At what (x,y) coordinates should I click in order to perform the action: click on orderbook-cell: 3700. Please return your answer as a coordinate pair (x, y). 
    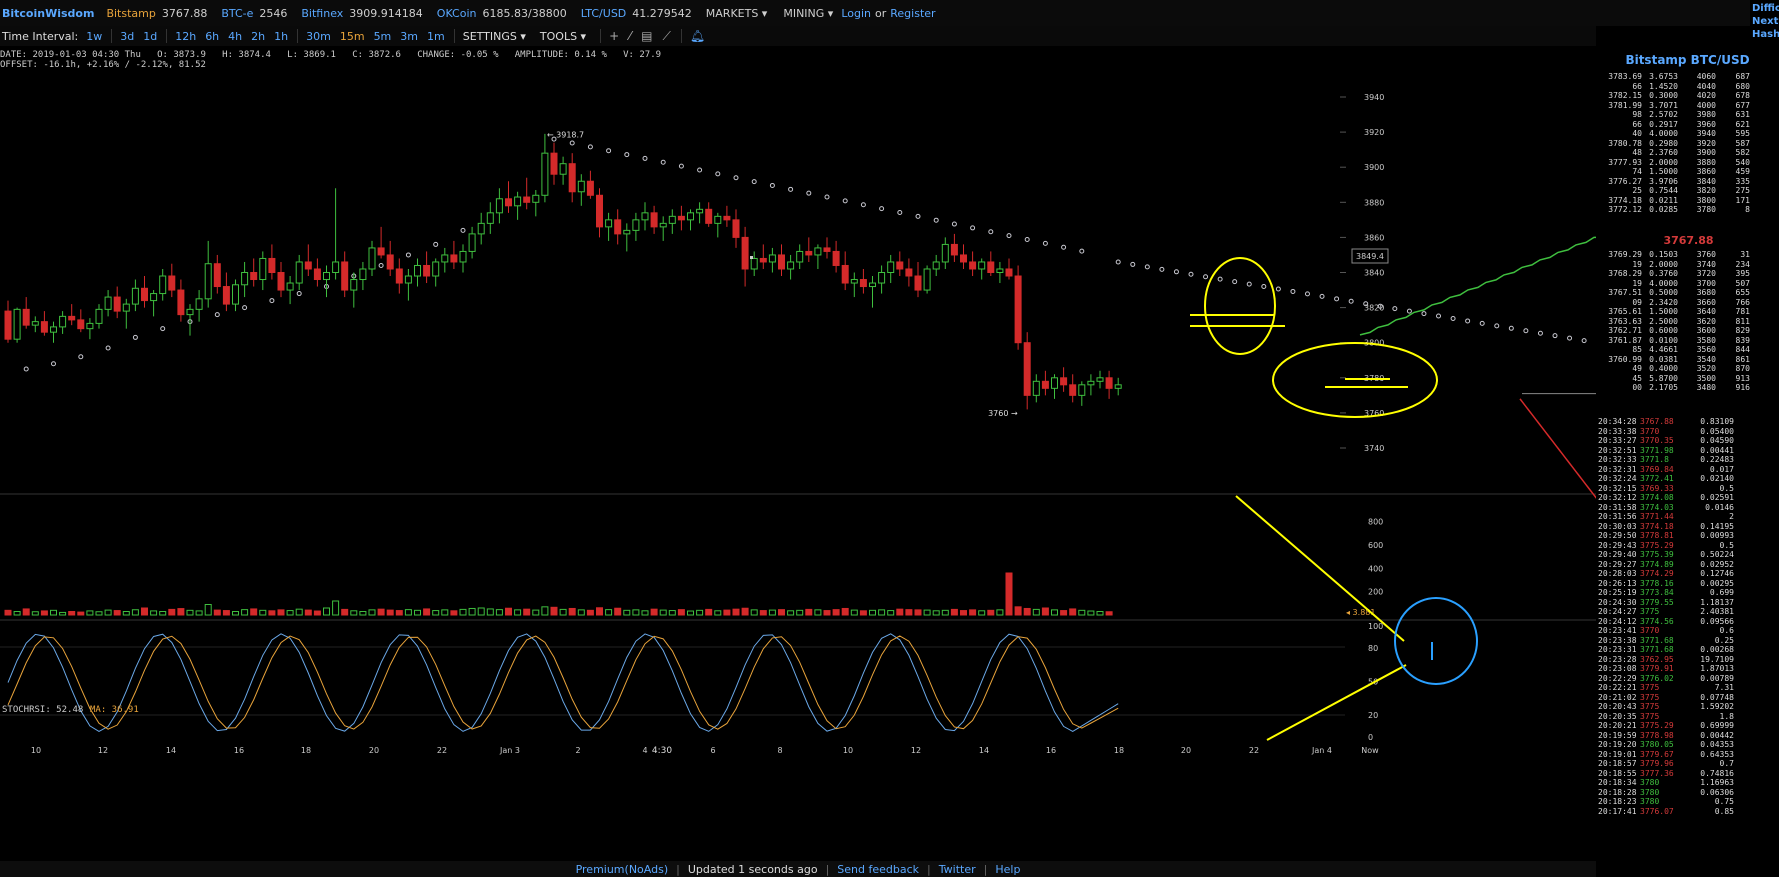
    Looking at the image, I should click on (1706, 283).